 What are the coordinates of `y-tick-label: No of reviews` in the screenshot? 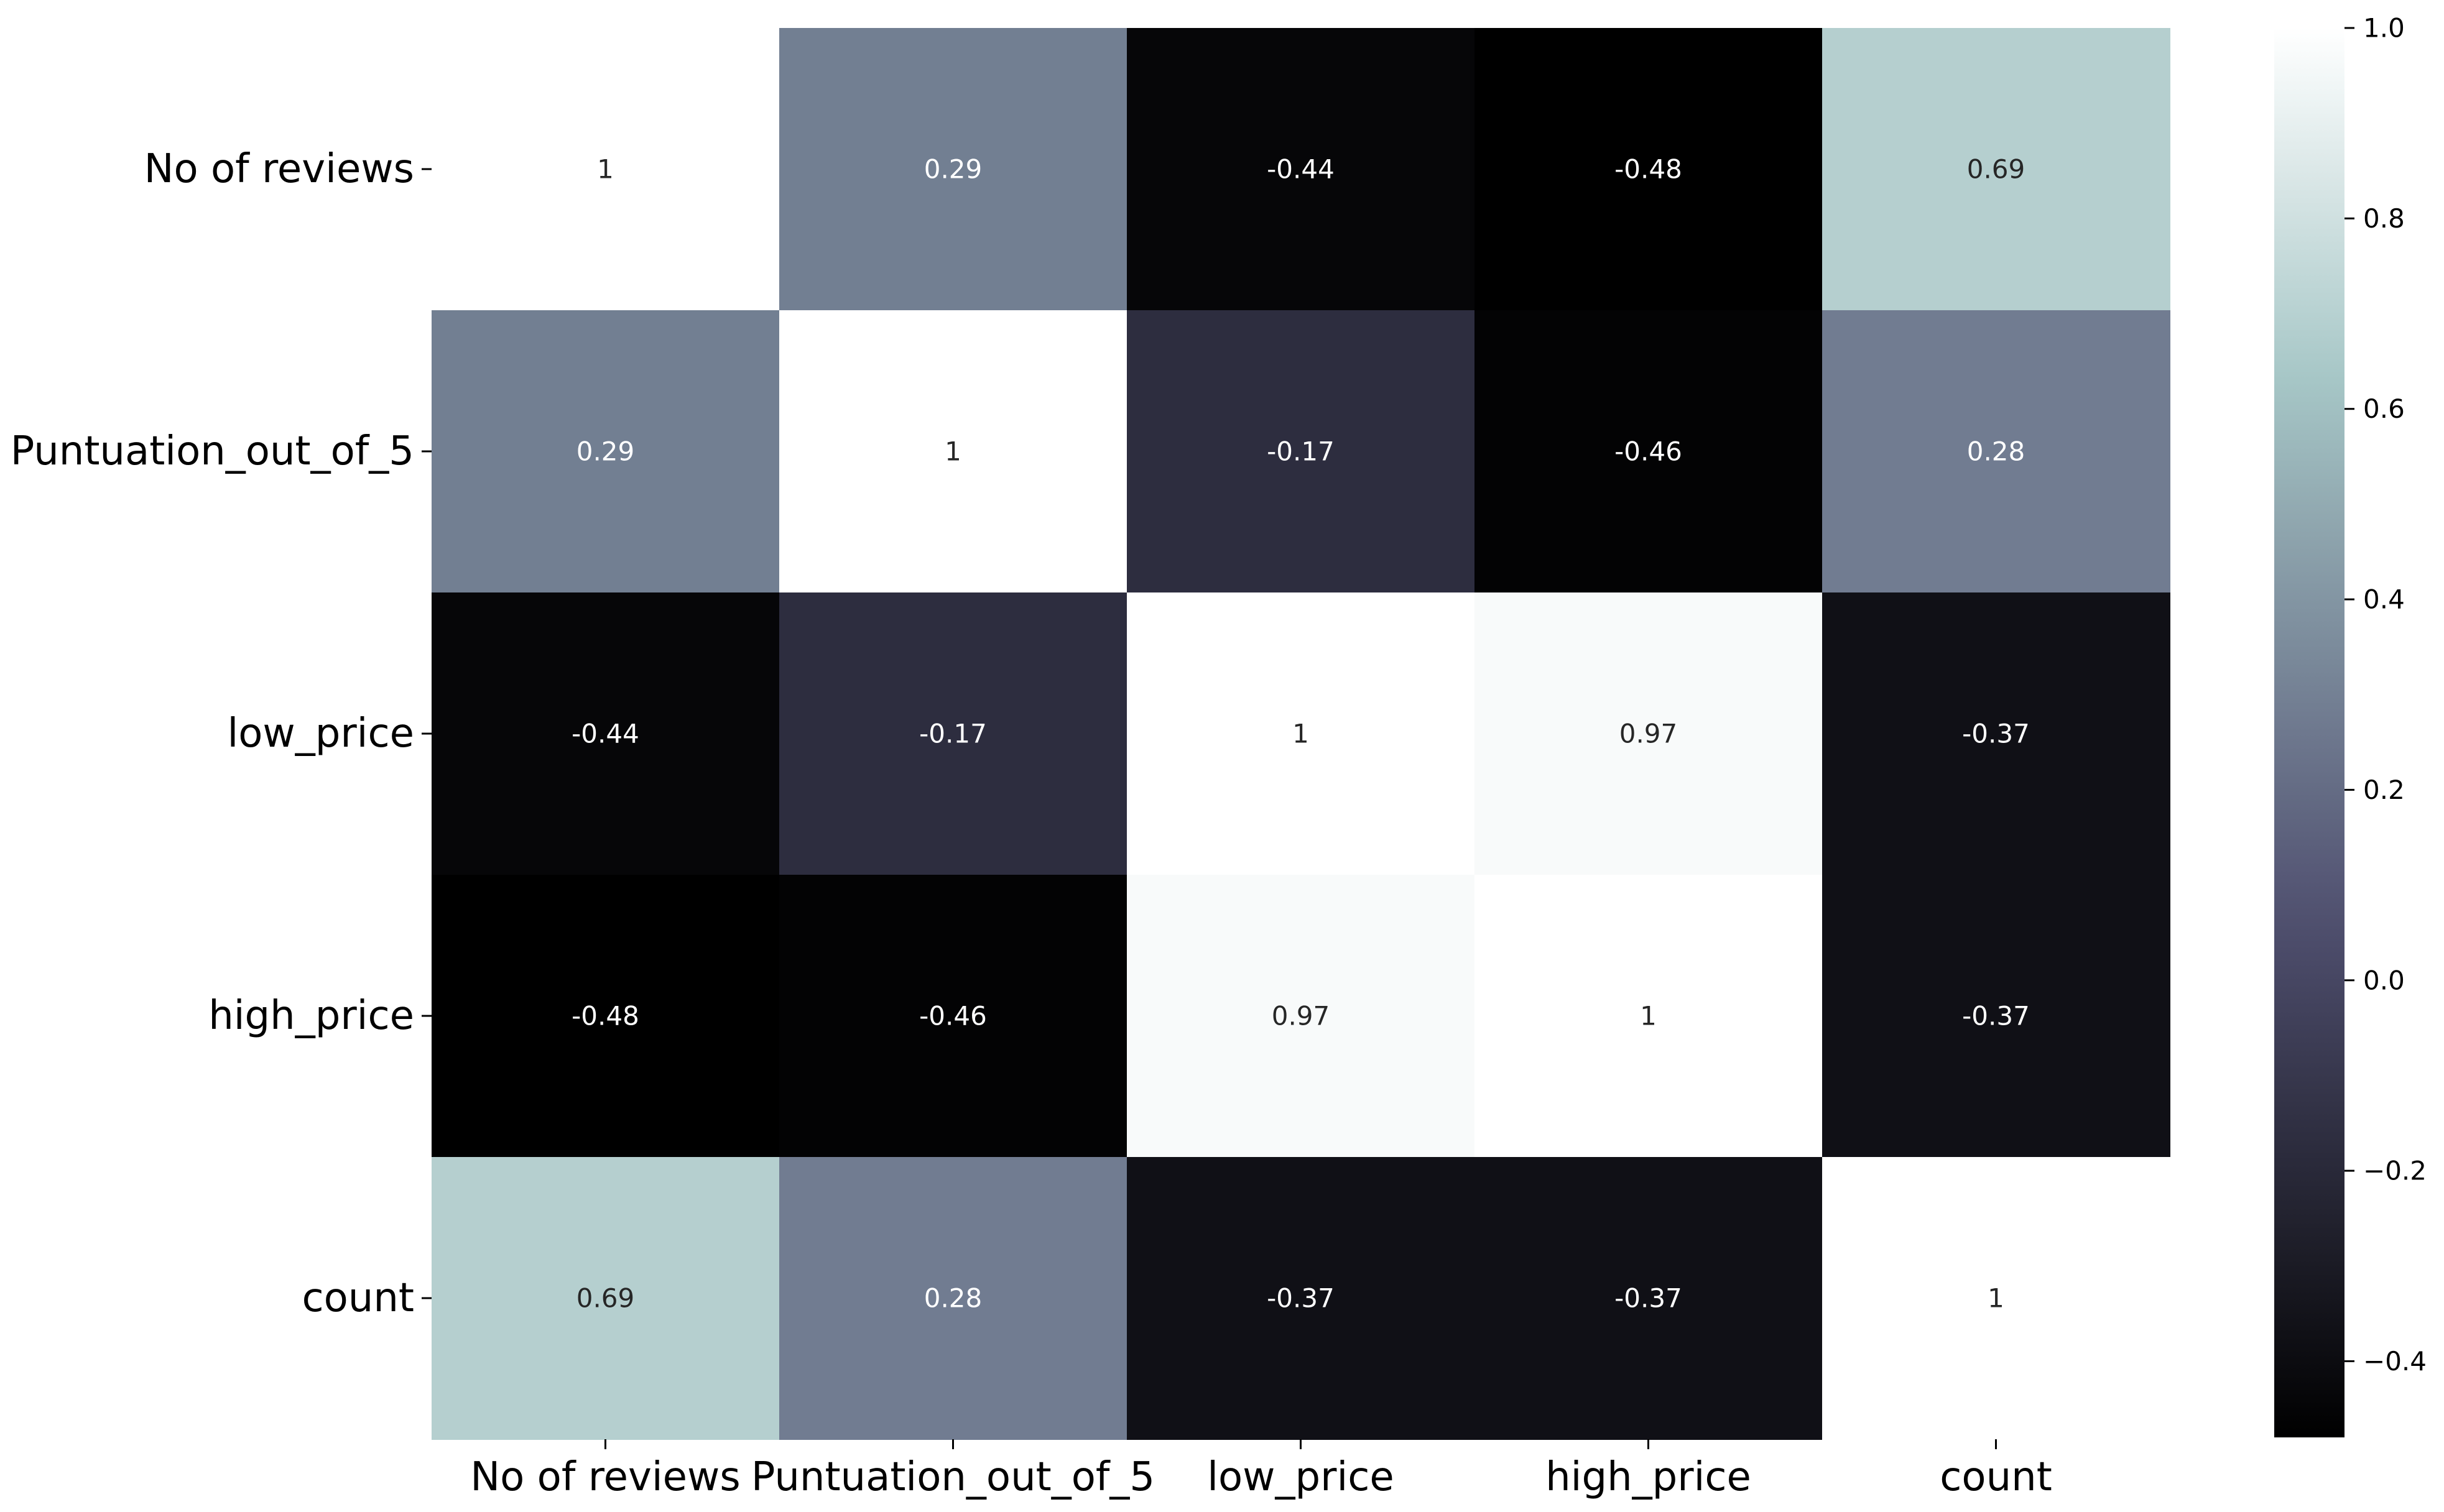 It's located at (279, 169).